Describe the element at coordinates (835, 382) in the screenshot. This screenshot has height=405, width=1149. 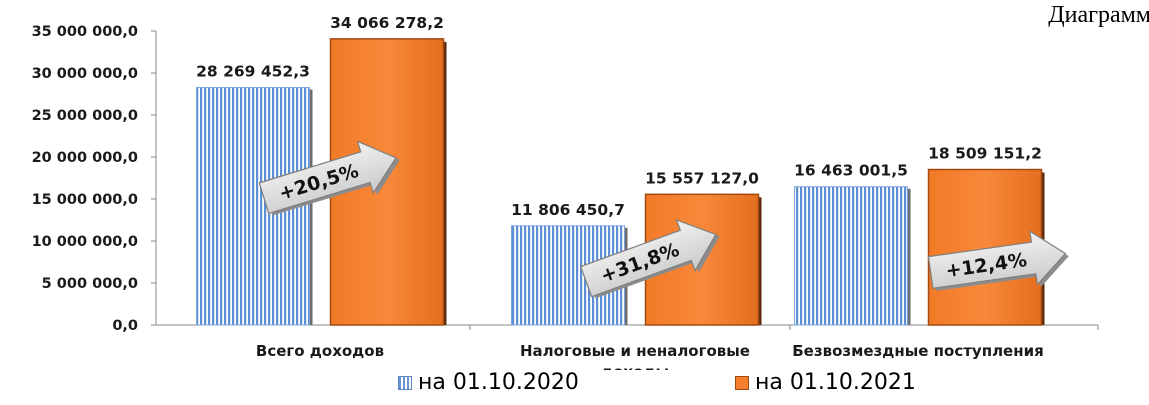
I see `legend-label-2021: на 01.10.2021` at that location.